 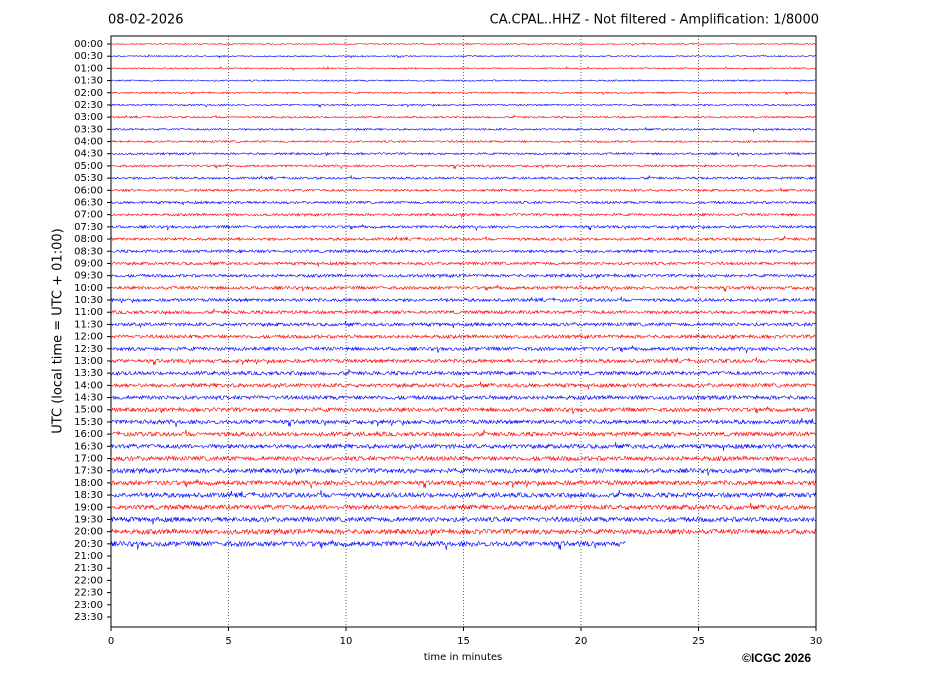 What do you see at coordinates (88, 349) in the screenshot?
I see `y-tick-label: 12:30` at bounding box center [88, 349].